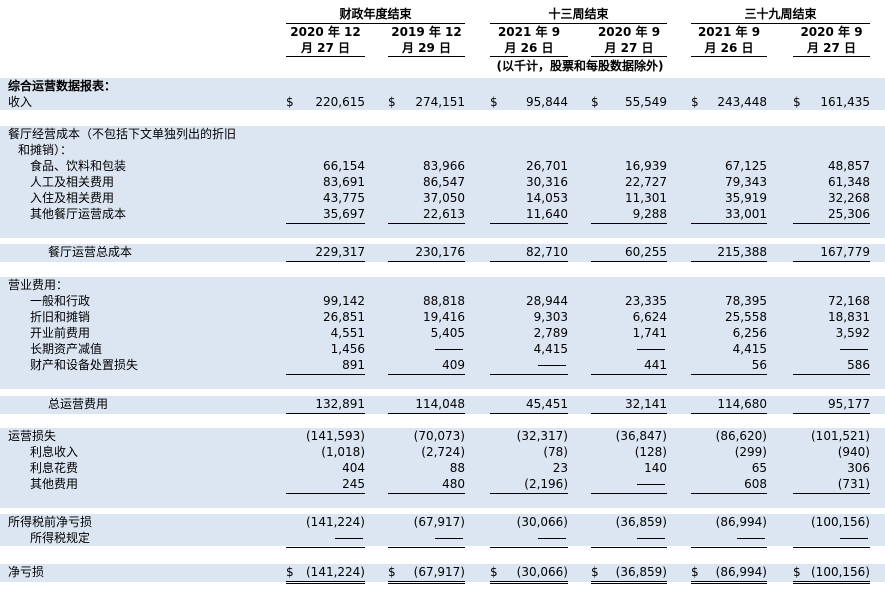  Describe the element at coordinates (729, 48) in the screenshot. I see `header-column-date-line2: 月 26 日` at that location.